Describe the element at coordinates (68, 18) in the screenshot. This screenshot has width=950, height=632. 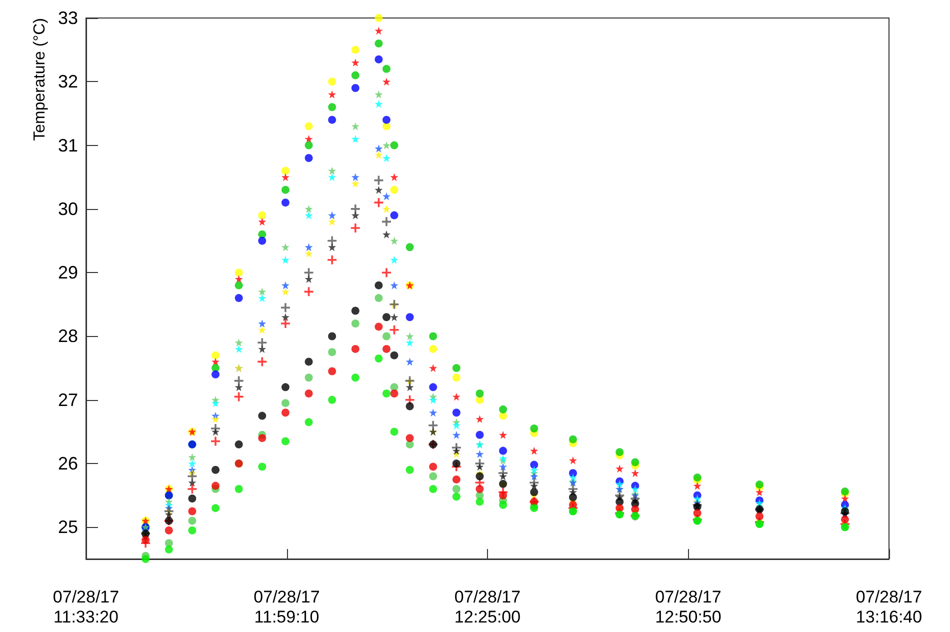
I see `y-tick-label: 33` at that location.